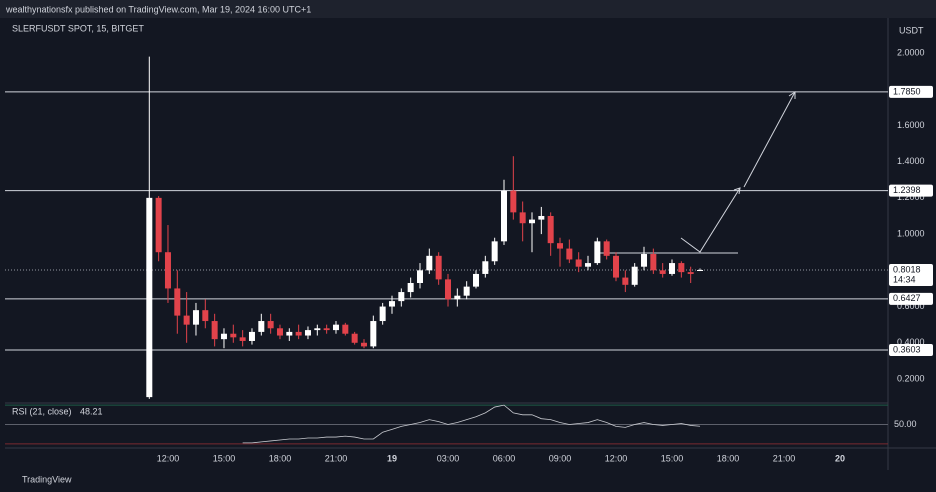 The image size is (936, 492). I want to click on y-tick-label: 0.2000, so click(911, 378).